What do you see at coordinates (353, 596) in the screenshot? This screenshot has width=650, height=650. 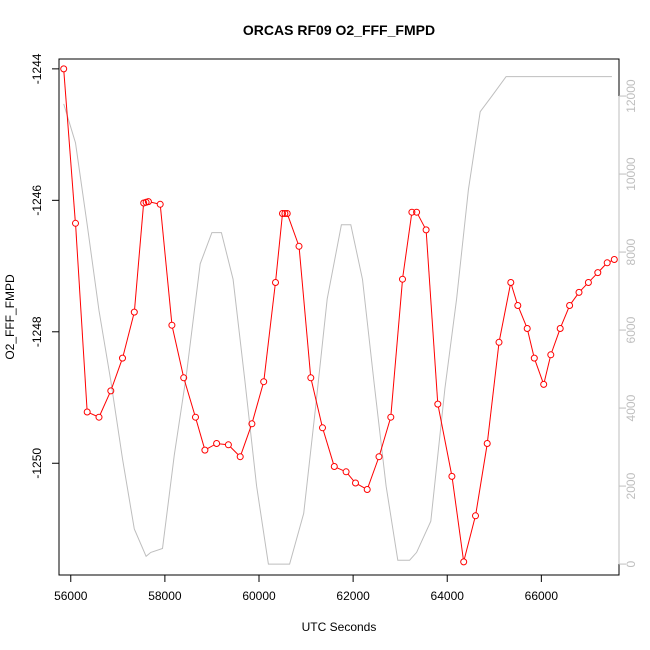 I see `x-tick-label: 62000` at bounding box center [353, 596].